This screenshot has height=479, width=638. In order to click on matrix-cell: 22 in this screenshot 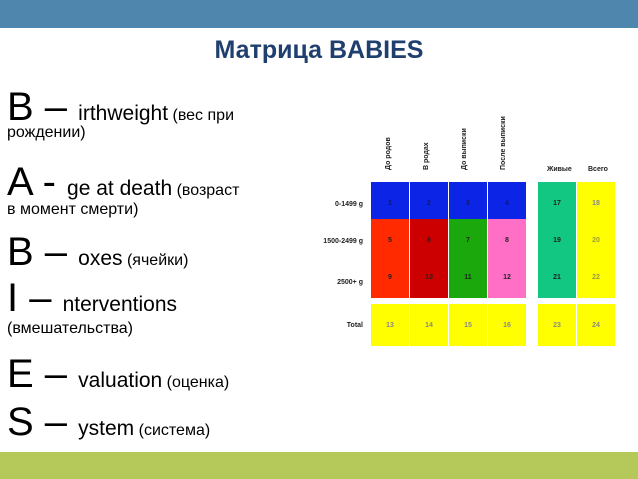, I will do `click(596, 277)`.